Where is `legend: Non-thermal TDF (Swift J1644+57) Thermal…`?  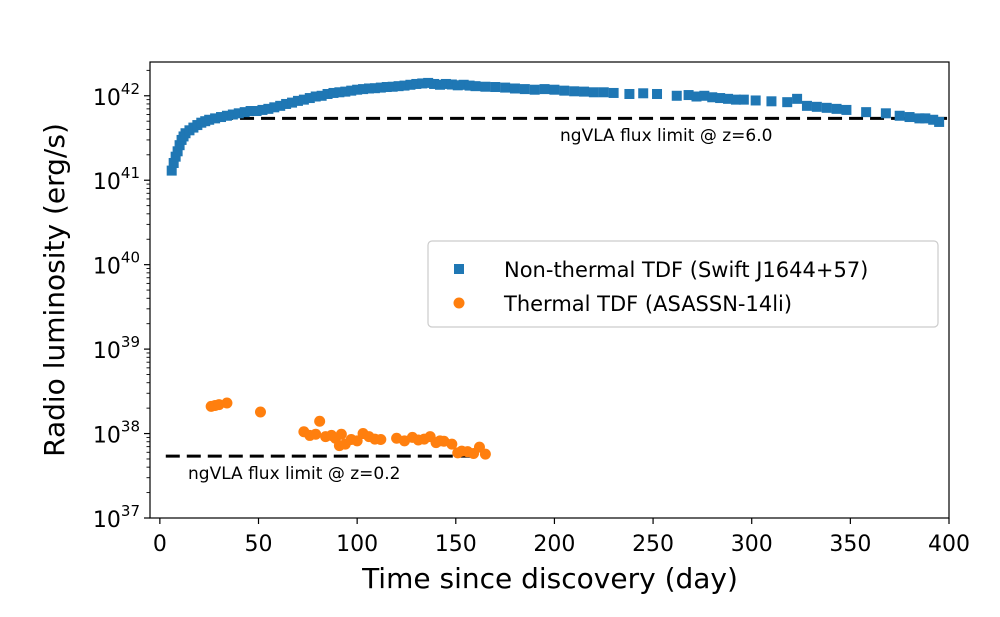 legend: Non-thermal TDF (Swift J1644+57) Thermal… is located at coordinates (683, 284).